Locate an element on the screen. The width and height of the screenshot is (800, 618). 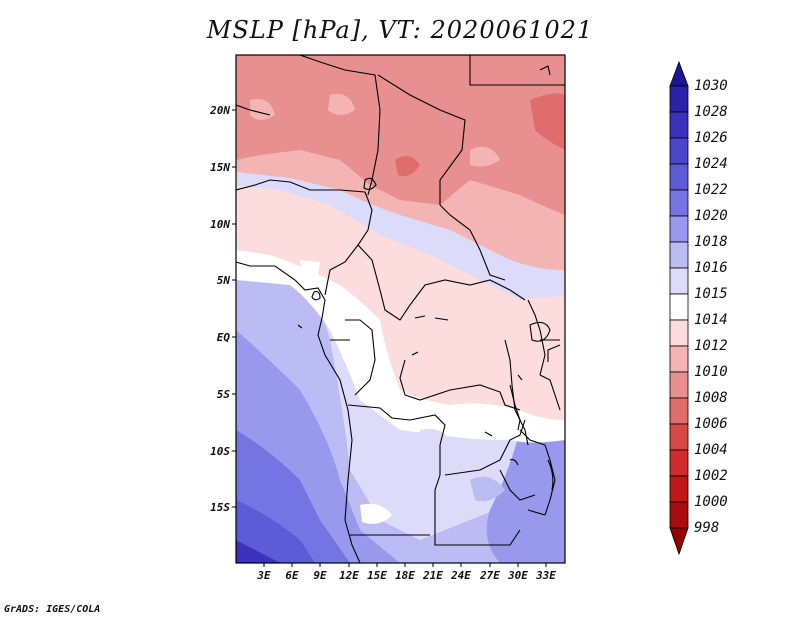
y-tick-label: EQ is located at coordinates (223, 337).